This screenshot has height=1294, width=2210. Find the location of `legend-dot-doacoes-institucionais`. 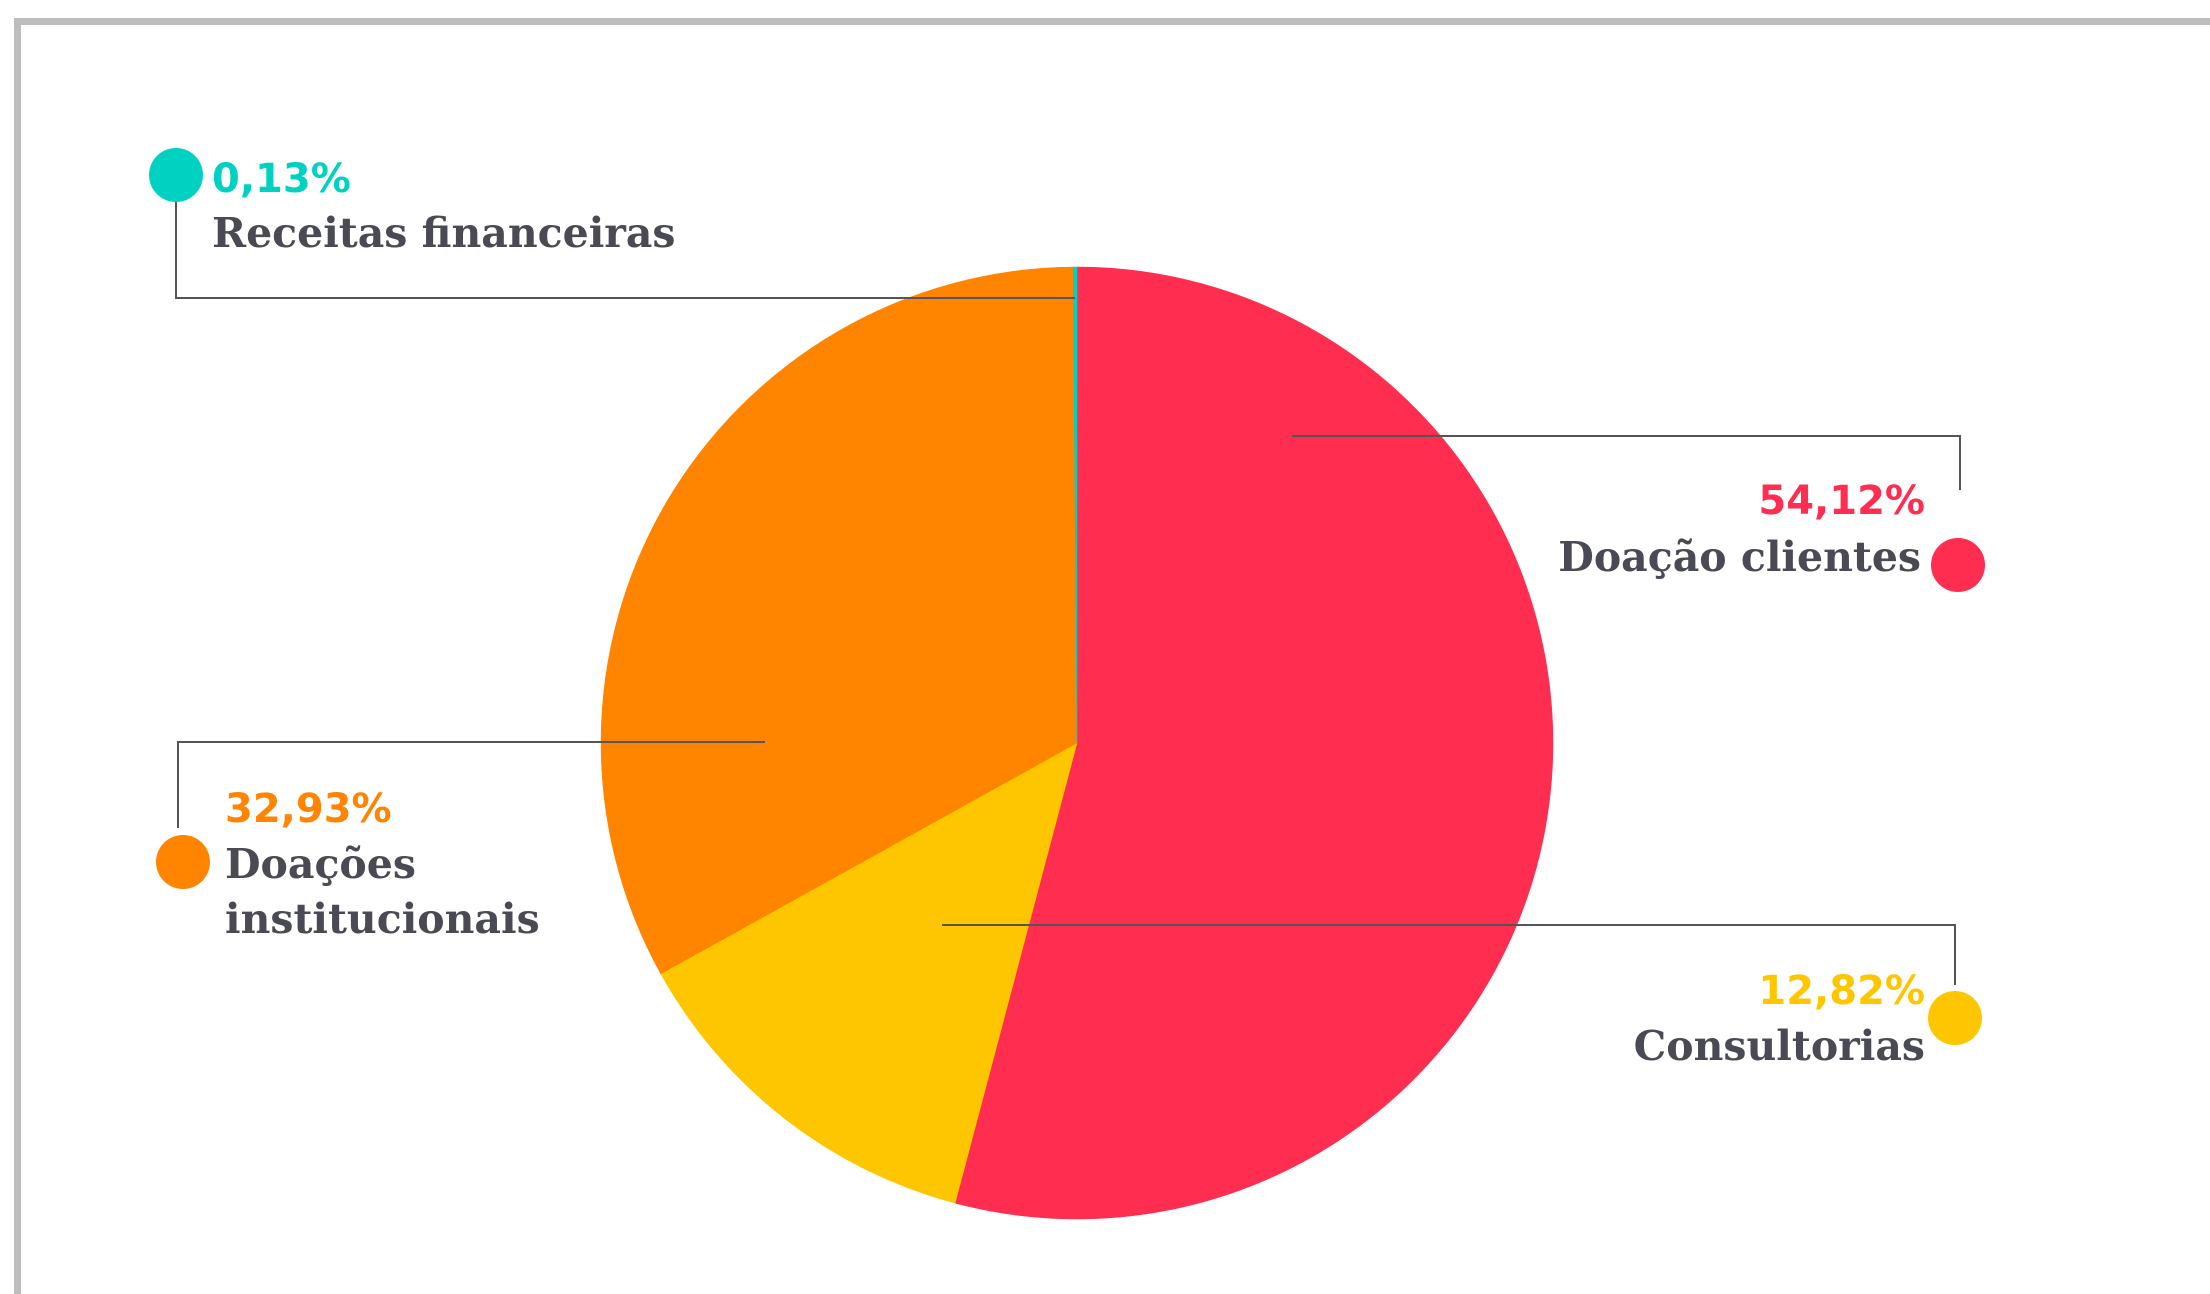

legend-dot-doacoes-institucionais is located at coordinates (183, 862).